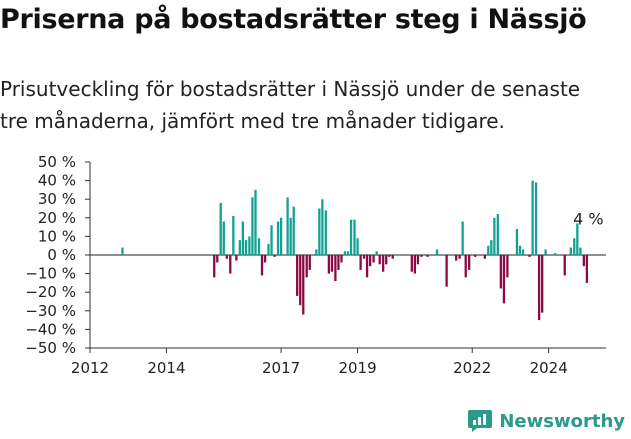 This screenshot has width=631, height=439. Describe the element at coordinates (57, 162) in the screenshot. I see `y-tick-label: 50 %` at that location.